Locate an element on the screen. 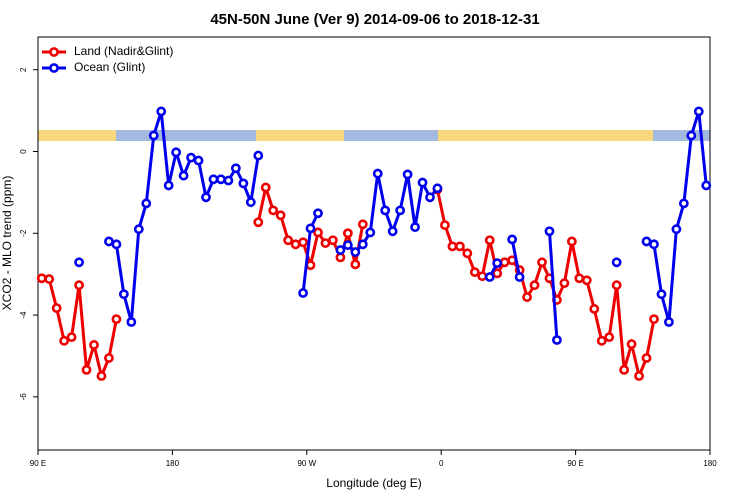  ocean-band is located at coordinates (681, 135).